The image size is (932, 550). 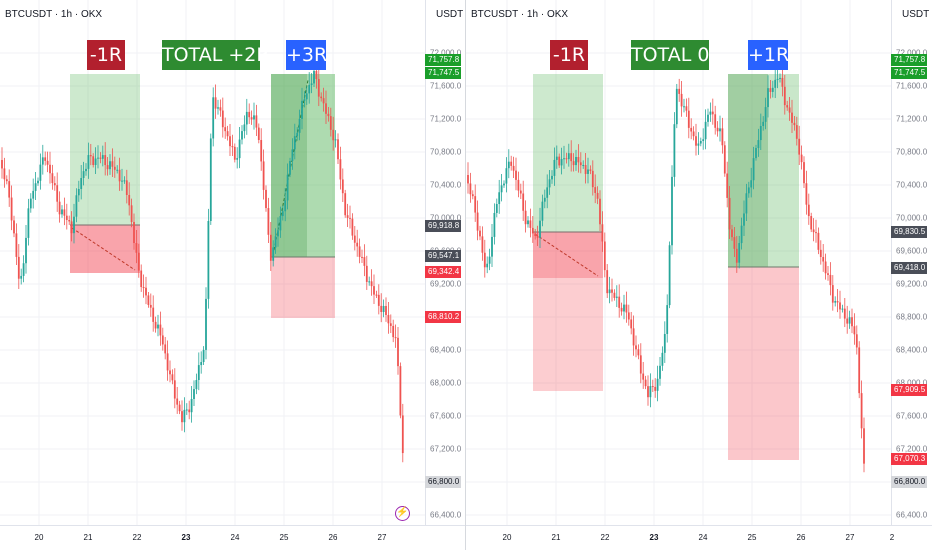 What do you see at coordinates (105, 249) in the screenshot?
I see `long-position-stop-zone` at bounding box center [105, 249].